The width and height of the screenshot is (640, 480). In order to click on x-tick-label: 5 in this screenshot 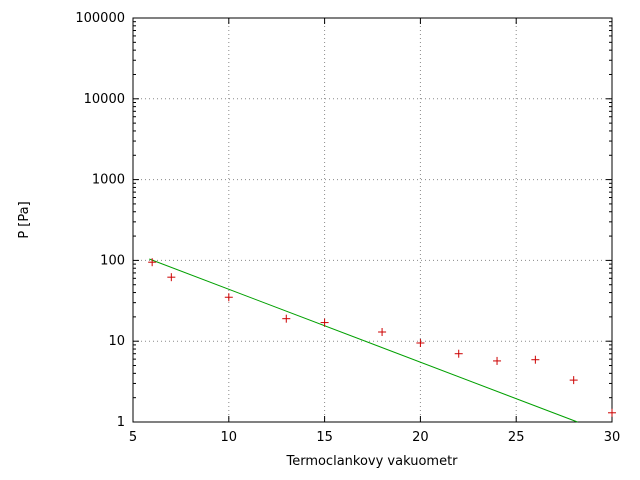, I will do `click(133, 437)`.